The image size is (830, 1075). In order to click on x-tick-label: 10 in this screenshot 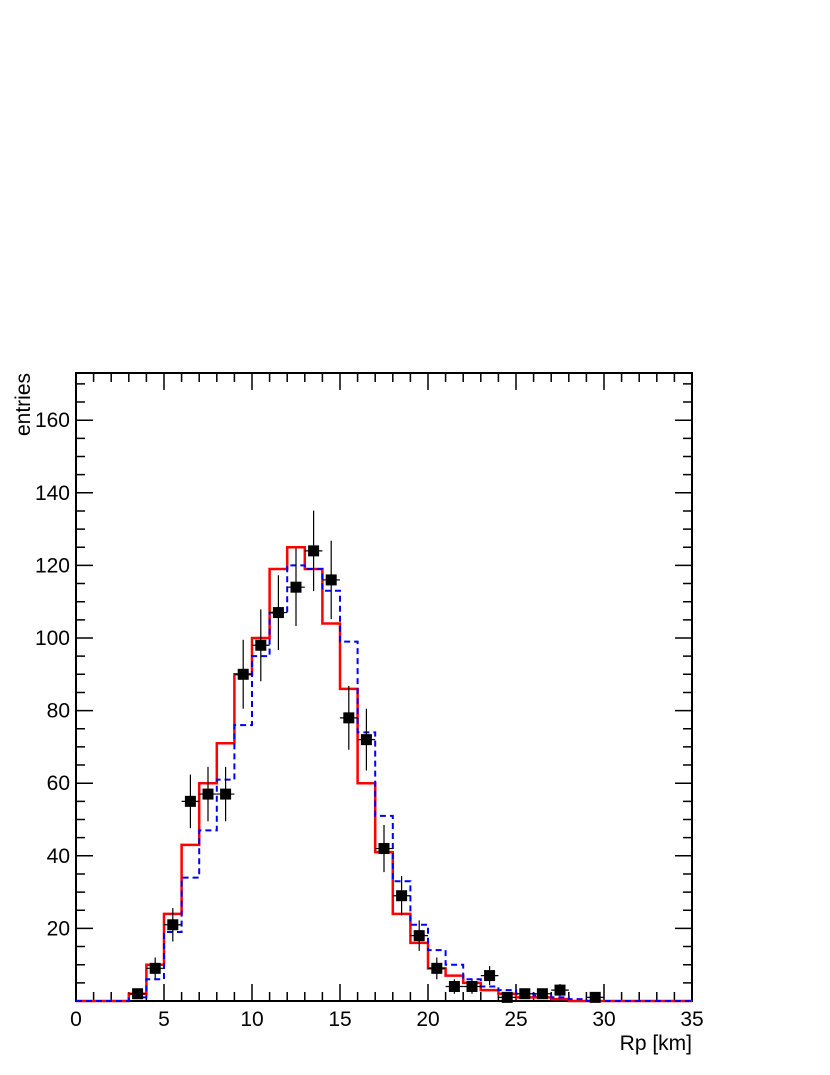, I will do `click(251, 1019)`.